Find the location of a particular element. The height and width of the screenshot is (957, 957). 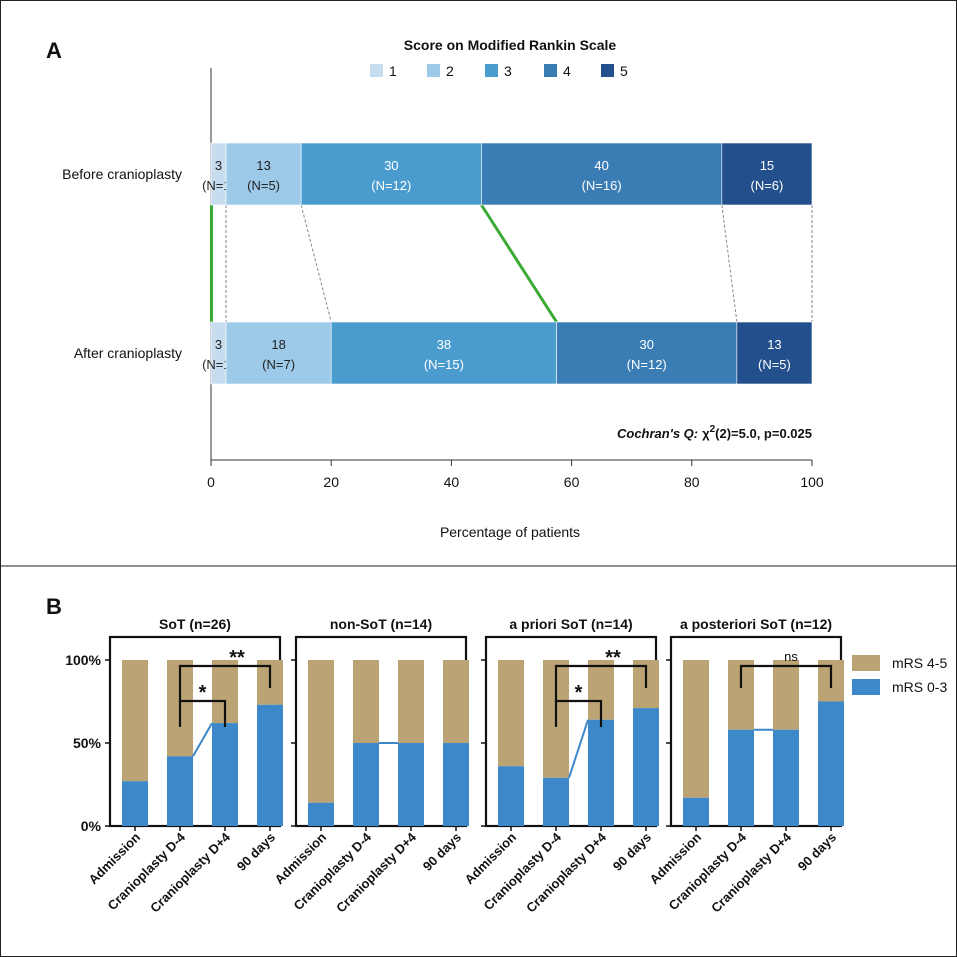

bar-segment-after-mrs4 is located at coordinates (647, 353).